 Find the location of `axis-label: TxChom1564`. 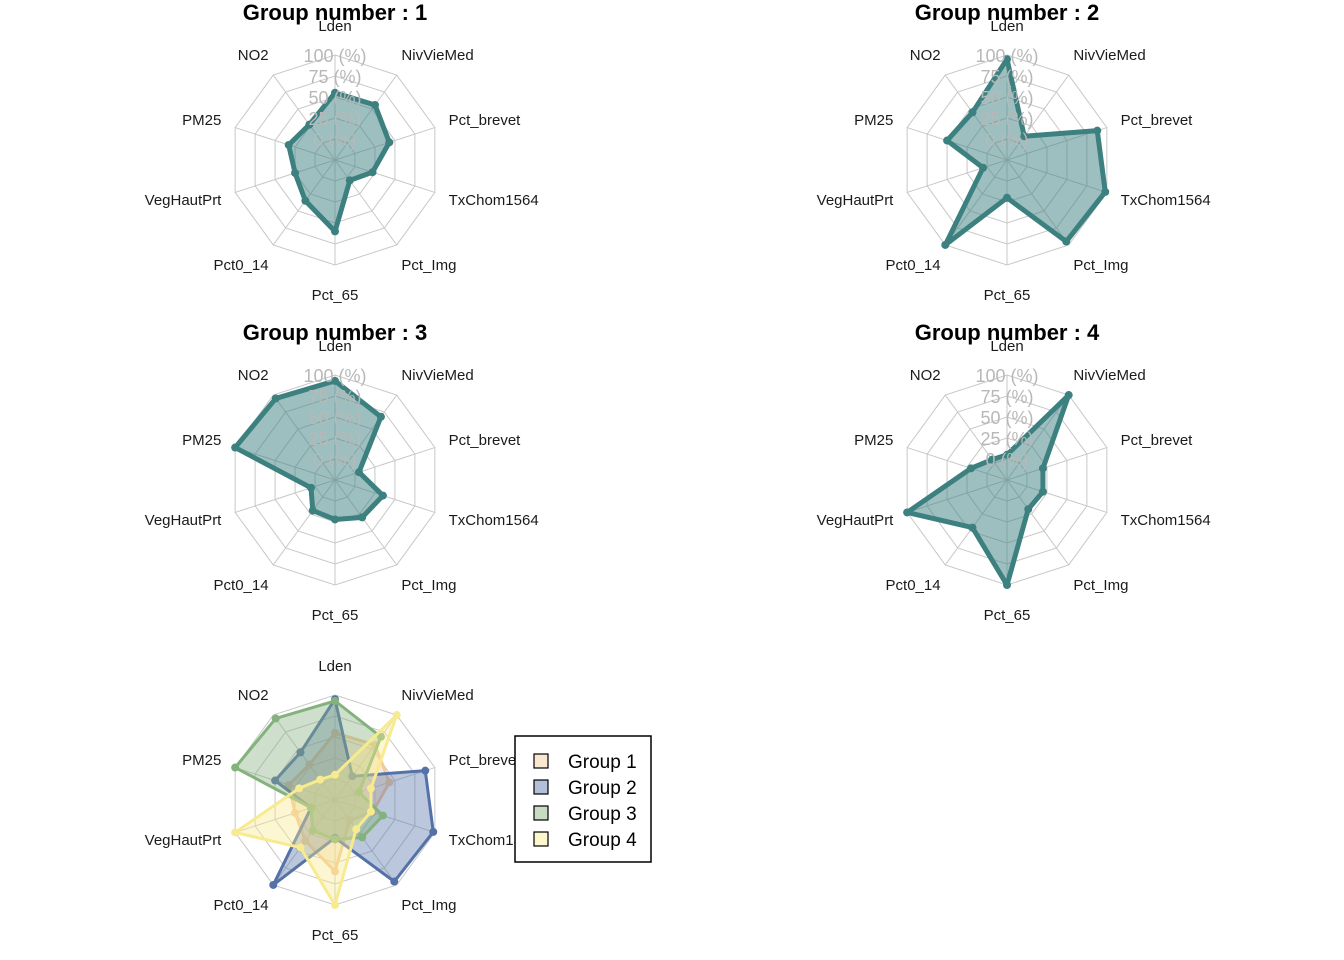

axis-label: TxChom1564 is located at coordinates (1166, 200).